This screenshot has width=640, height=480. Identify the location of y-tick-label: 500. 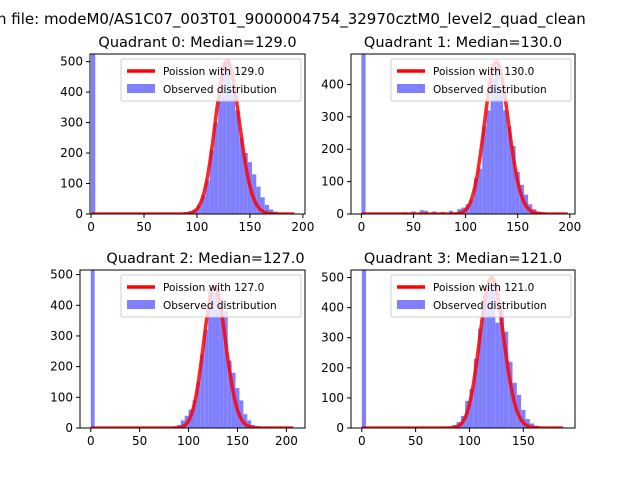
(71, 62).